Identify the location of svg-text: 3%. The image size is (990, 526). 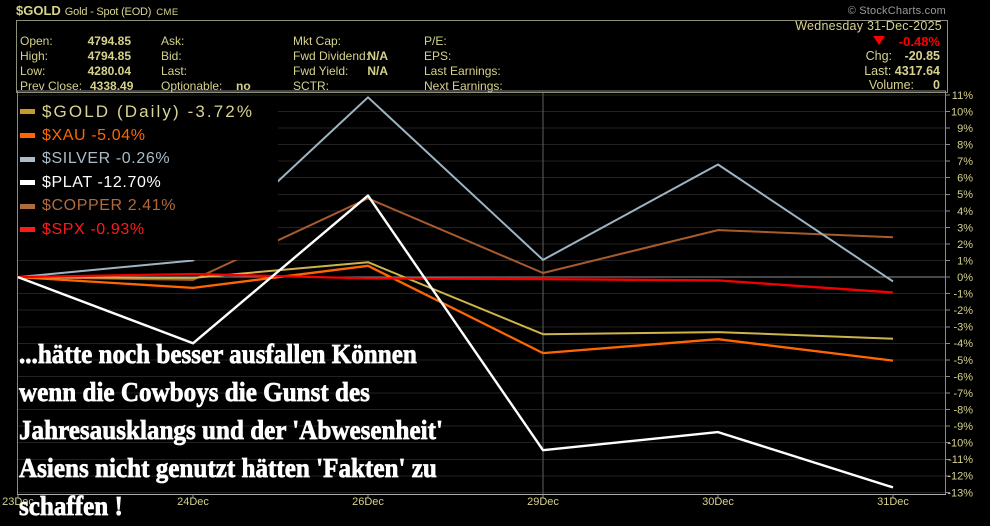
(965, 228).